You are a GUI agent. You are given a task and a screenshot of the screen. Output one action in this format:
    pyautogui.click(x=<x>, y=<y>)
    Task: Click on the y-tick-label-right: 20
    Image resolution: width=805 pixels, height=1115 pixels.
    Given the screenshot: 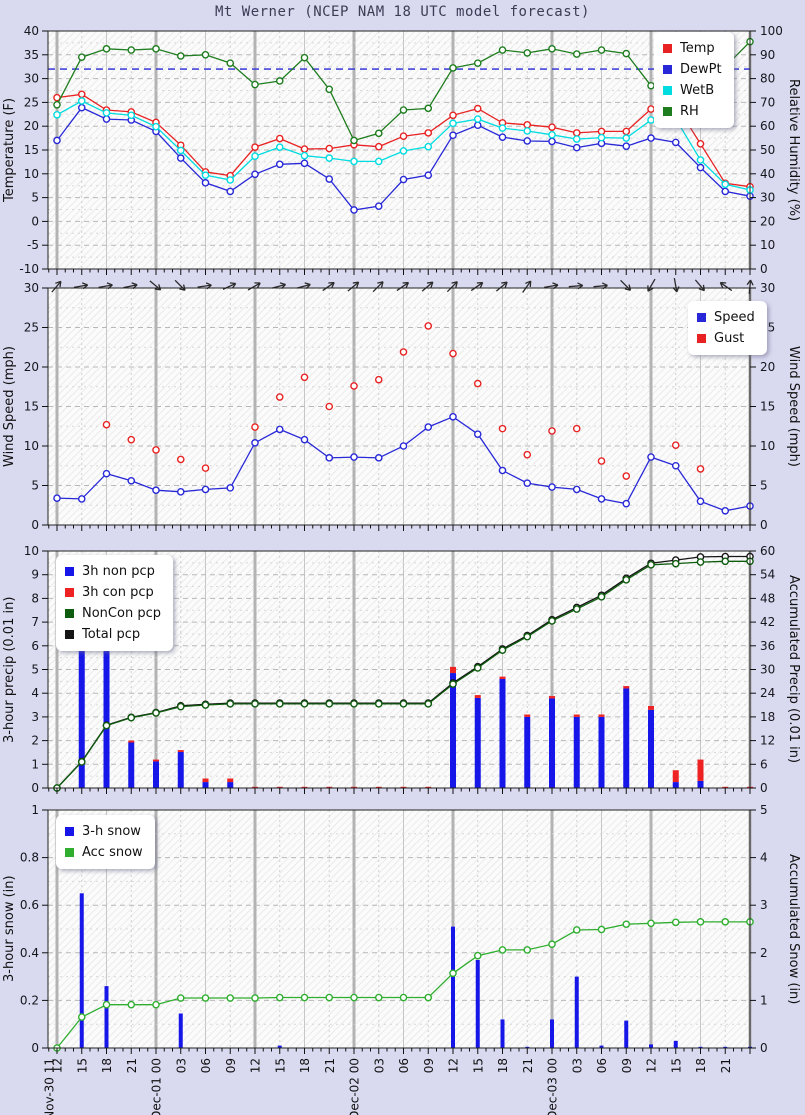 What is the action you would take?
    pyautogui.click(x=767, y=221)
    